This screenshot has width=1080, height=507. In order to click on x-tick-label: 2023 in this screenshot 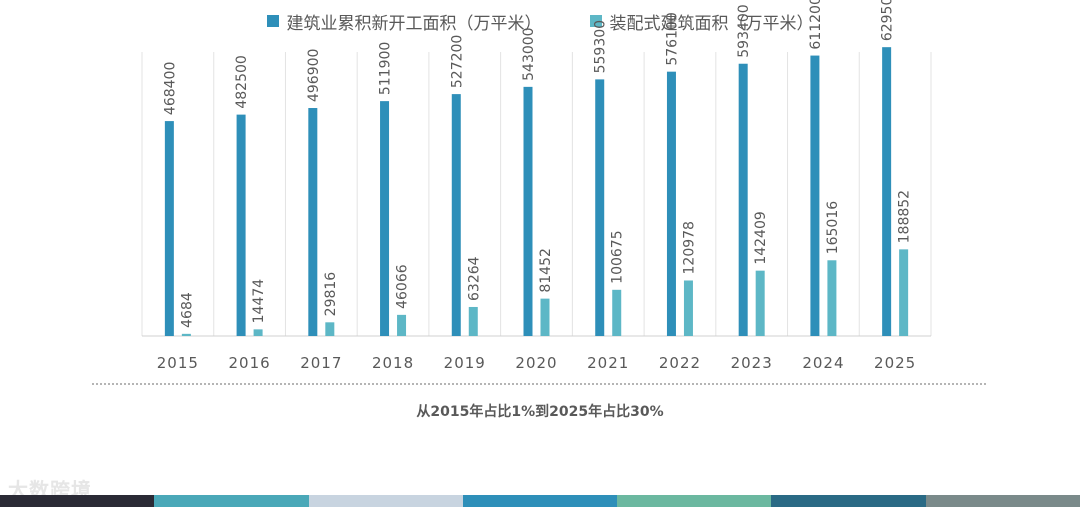, I will do `click(752, 363)`.